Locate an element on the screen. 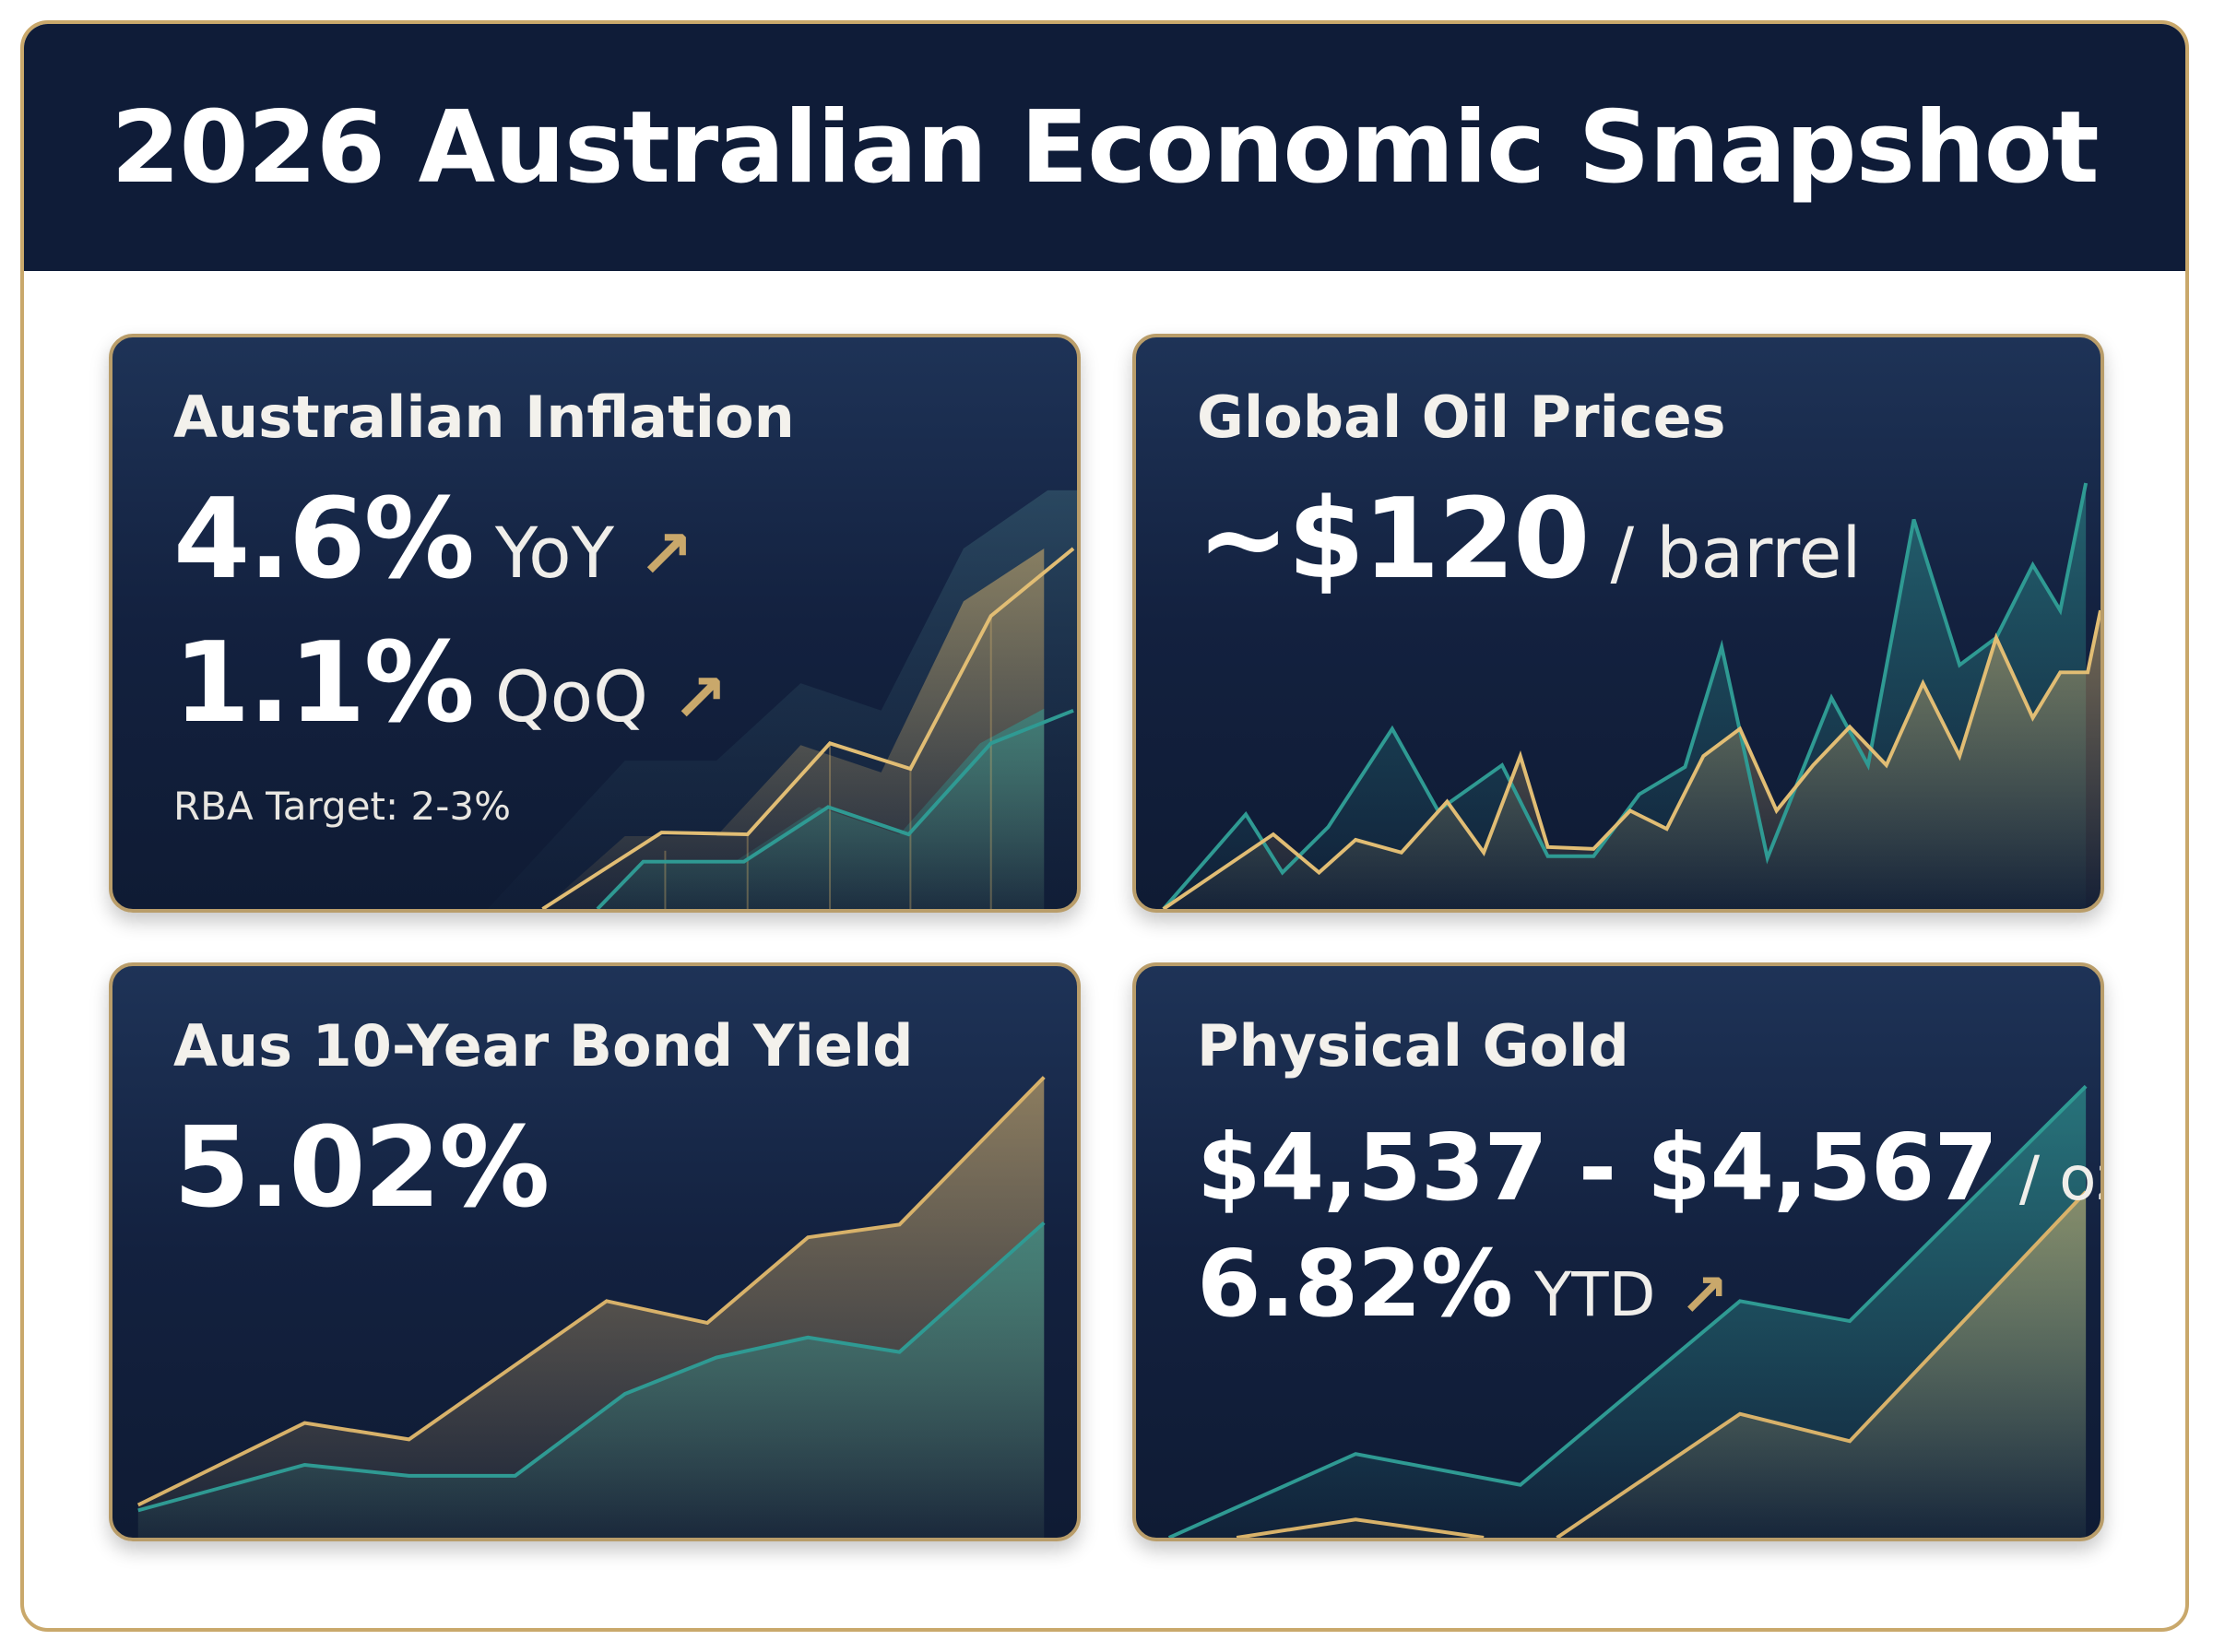 This screenshot has width=2213, height=1652. inflation-title: Australian Inflation is located at coordinates (484, 417).